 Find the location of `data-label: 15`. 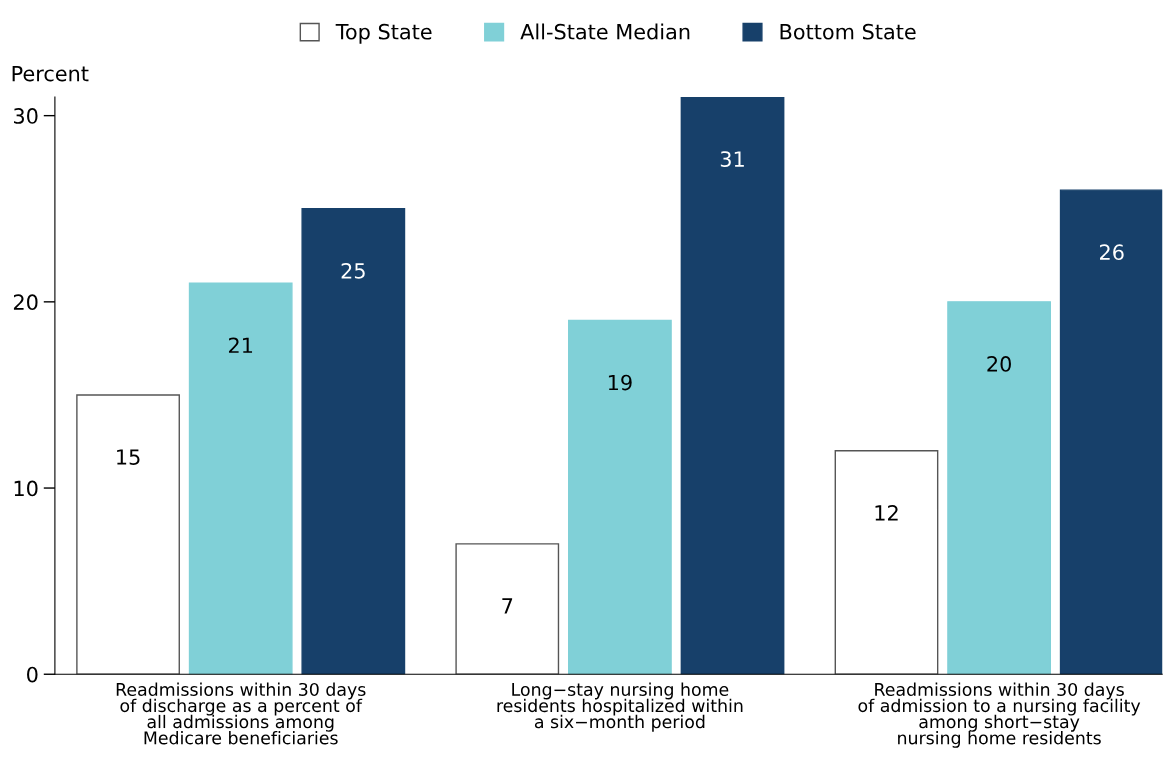

data-label: 15 is located at coordinates (128, 457).